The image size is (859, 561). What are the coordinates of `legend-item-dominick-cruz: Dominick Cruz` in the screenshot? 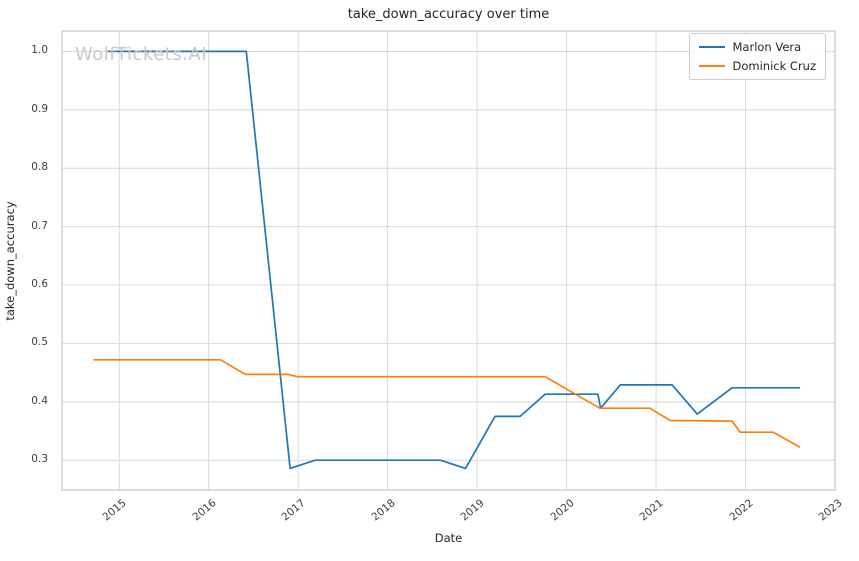 It's located at (757, 66).